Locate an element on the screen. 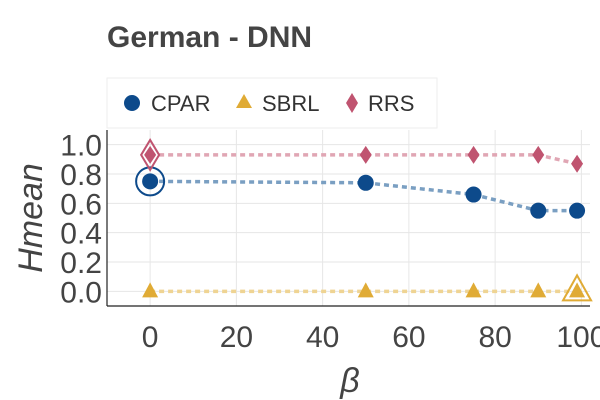  y-tick-label: 0.2 is located at coordinates (81, 263).